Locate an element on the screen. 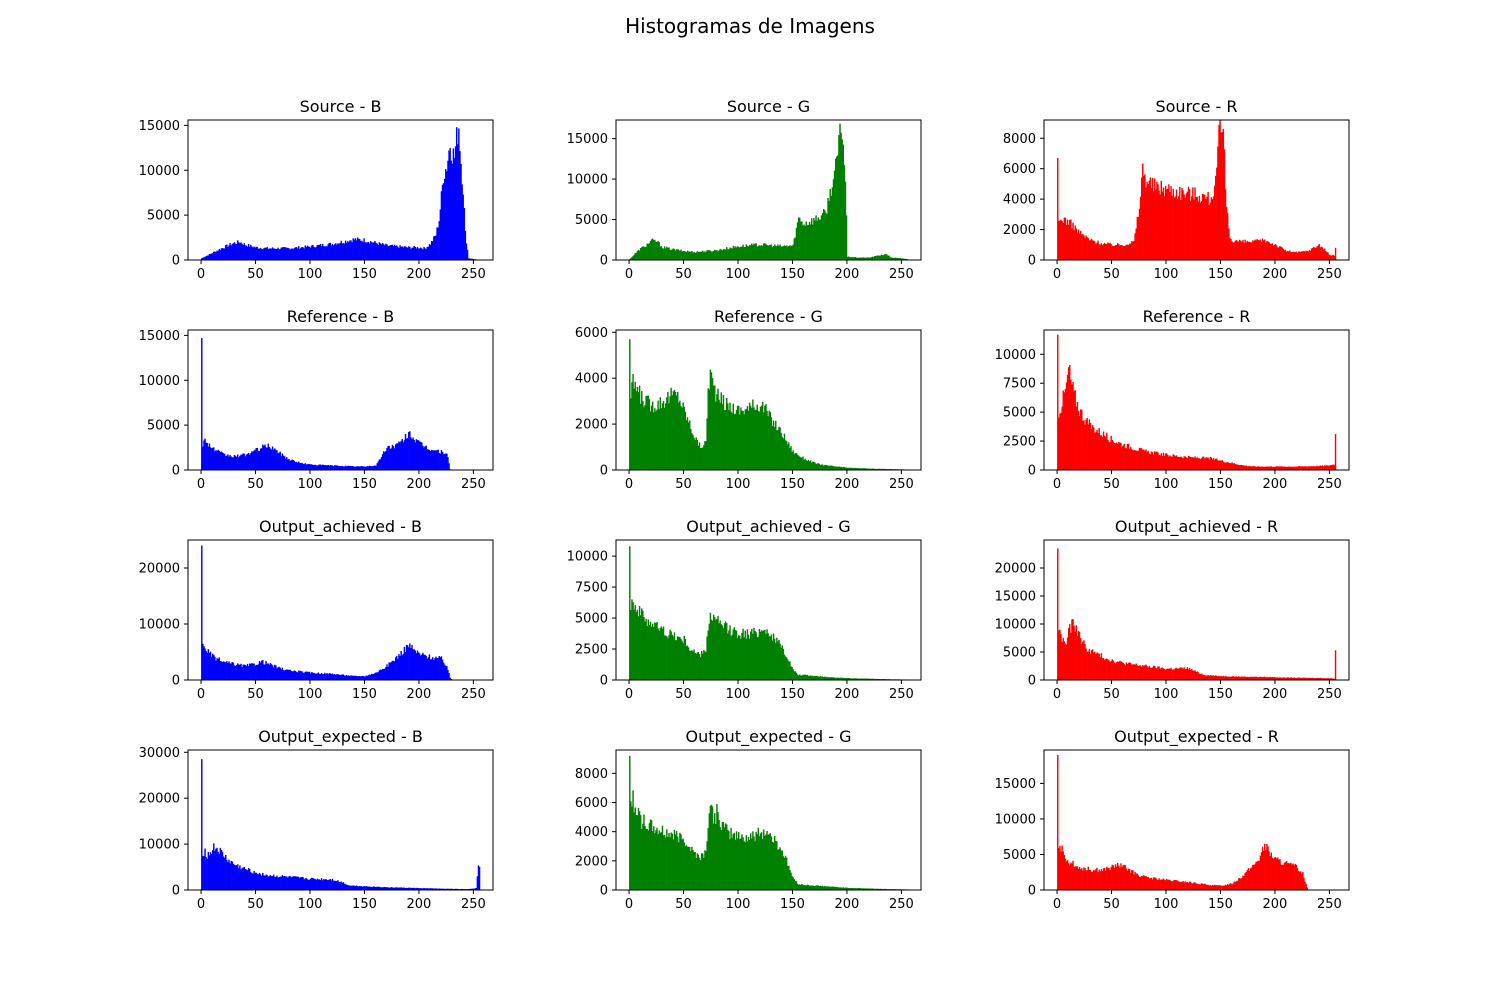  x-tick-label: 100 is located at coordinates (310, 484).